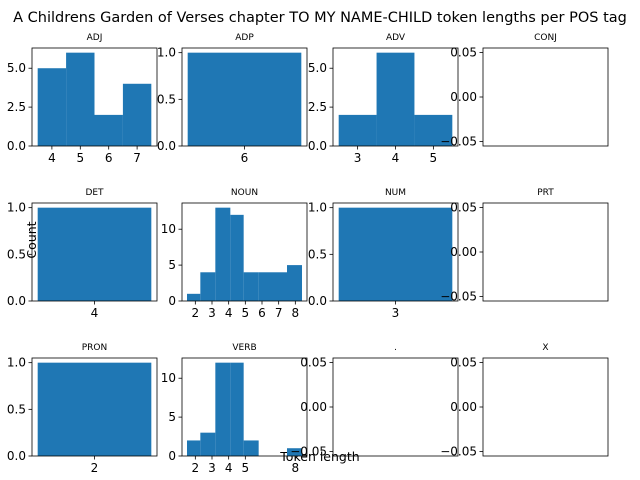 This screenshot has height=480, width=640. I want to click on x-tick-label: 7, so click(279, 313).